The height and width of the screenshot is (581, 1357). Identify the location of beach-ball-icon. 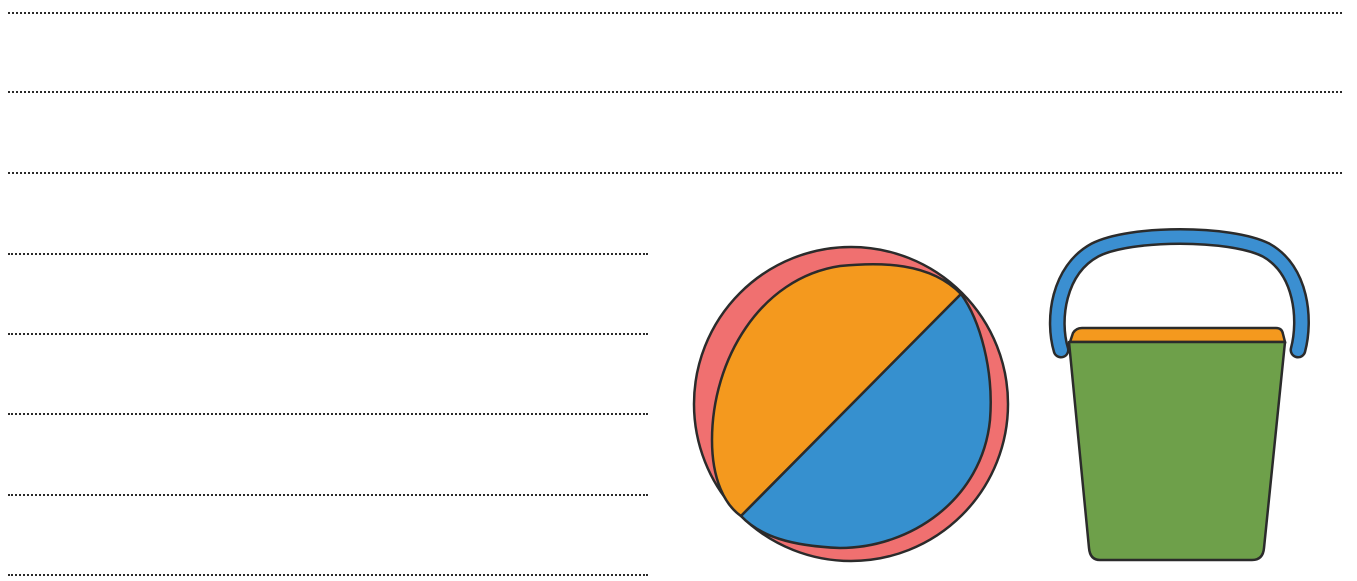
(851, 404).